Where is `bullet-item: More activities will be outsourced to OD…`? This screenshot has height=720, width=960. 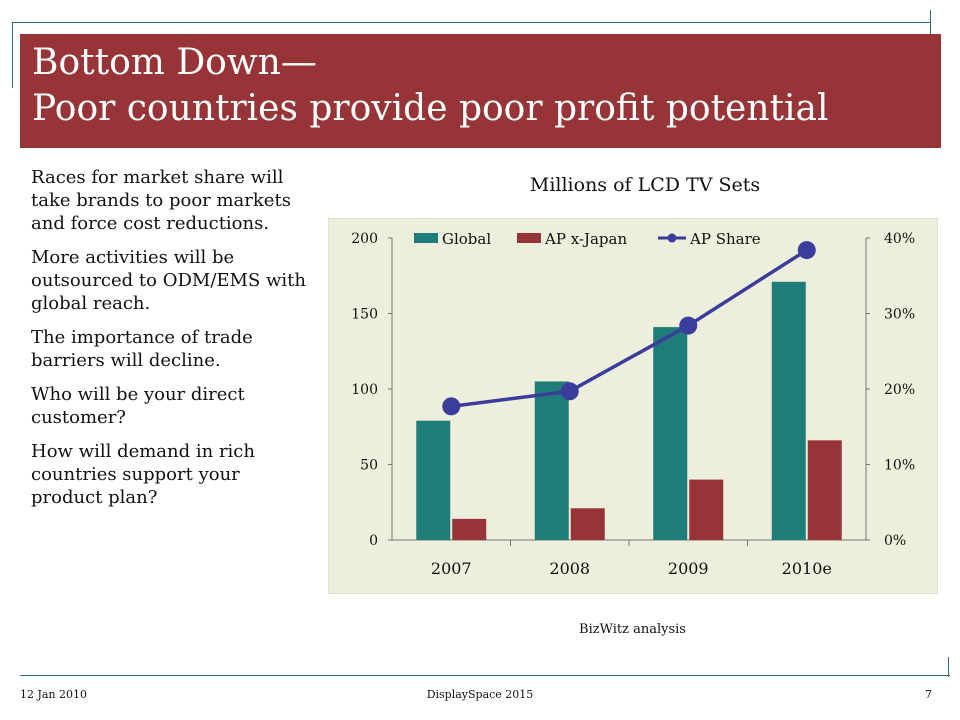
bullet-item: More activities will be outsourced to OD… is located at coordinates (169, 280).